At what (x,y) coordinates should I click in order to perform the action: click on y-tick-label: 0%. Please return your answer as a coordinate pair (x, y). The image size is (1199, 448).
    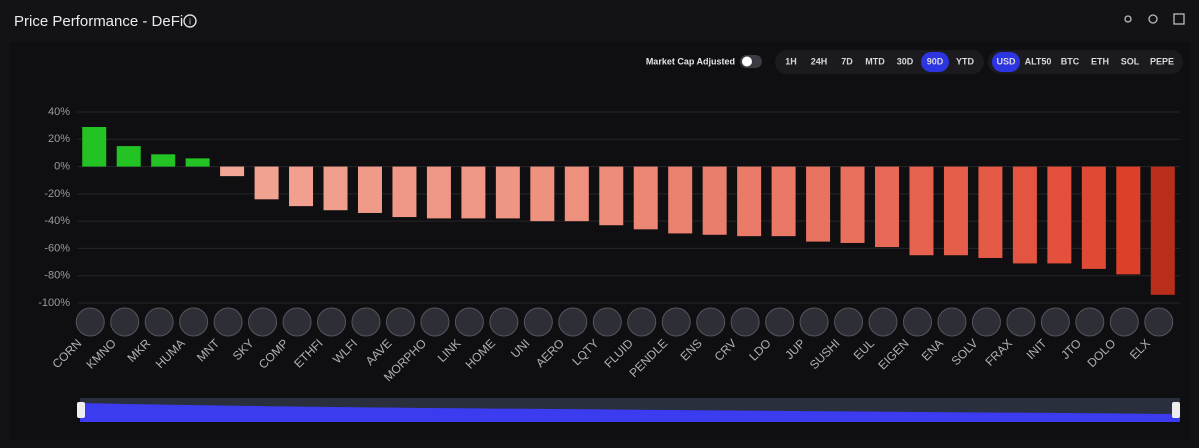
    Looking at the image, I should click on (62, 166).